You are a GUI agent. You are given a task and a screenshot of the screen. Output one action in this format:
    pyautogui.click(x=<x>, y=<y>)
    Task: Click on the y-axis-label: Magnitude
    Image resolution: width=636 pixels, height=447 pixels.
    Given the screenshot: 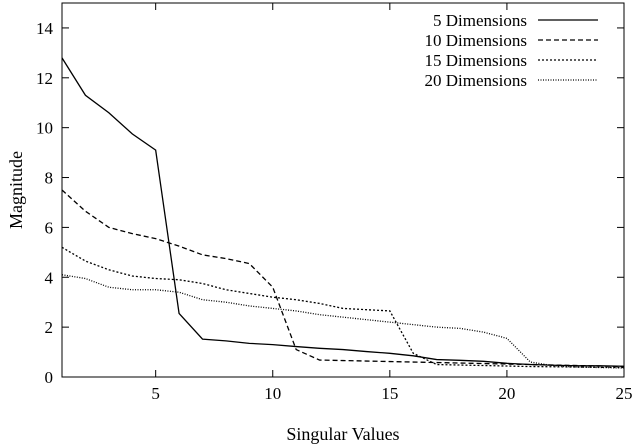 What is the action you would take?
    pyautogui.click(x=16, y=190)
    